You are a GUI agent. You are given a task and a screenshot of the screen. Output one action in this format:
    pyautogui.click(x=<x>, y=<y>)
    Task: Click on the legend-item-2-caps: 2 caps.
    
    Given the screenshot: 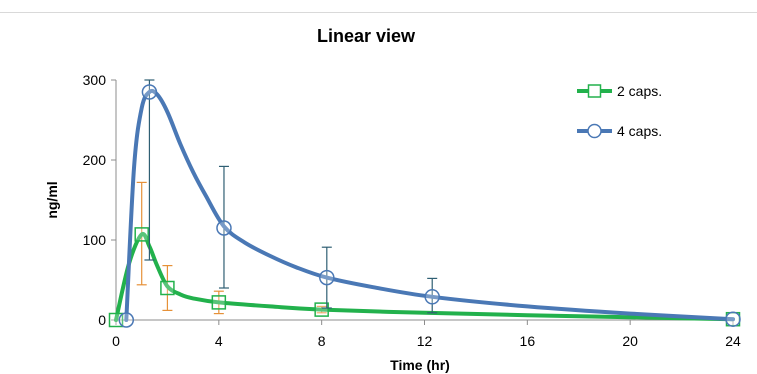 What is the action you would take?
    pyautogui.click(x=619, y=91)
    